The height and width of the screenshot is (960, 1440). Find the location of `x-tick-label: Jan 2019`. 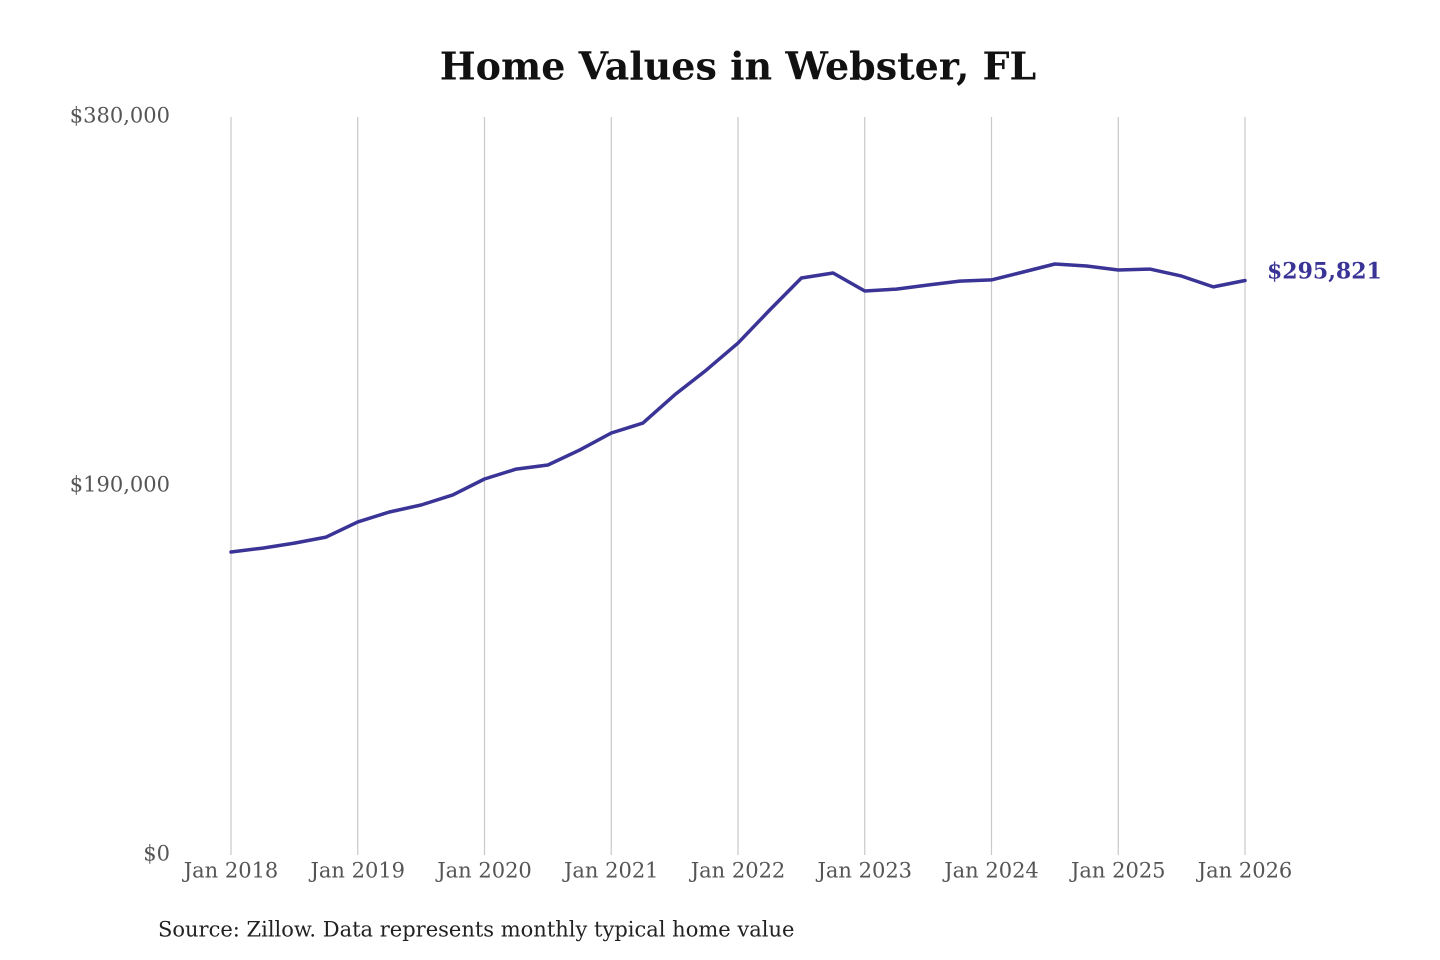

x-tick-label: Jan 2019 is located at coordinates (356, 871).